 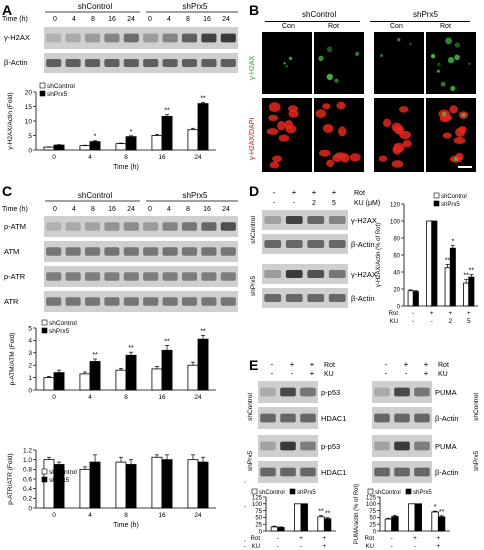 I want to click on blot-label: γ-H2AX, so click(x=364, y=274).